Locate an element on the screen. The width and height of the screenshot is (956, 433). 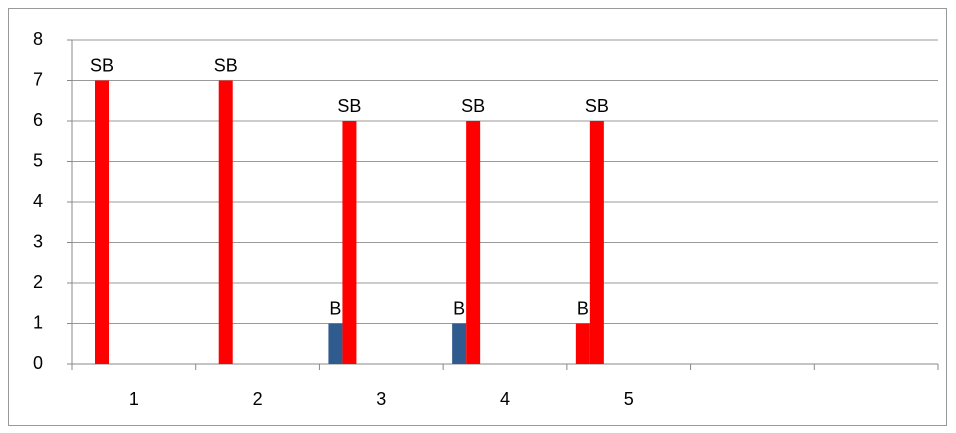
y-tick-label: 0 is located at coordinates (38, 363).